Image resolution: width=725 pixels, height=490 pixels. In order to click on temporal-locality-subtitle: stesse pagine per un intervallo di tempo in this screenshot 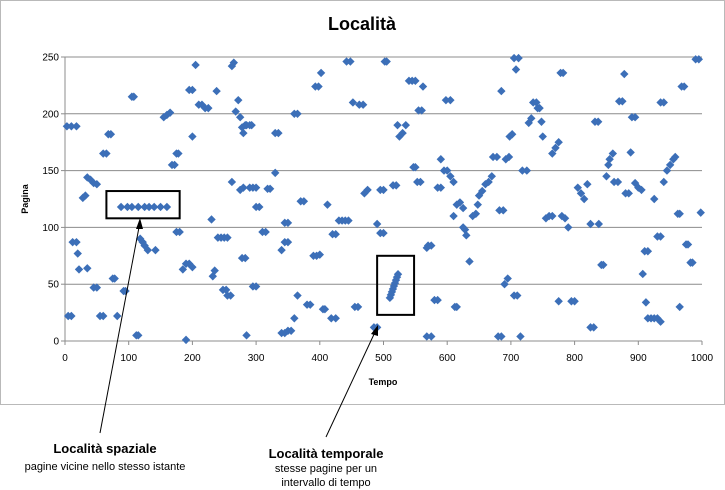, I will do `click(326, 476)`.